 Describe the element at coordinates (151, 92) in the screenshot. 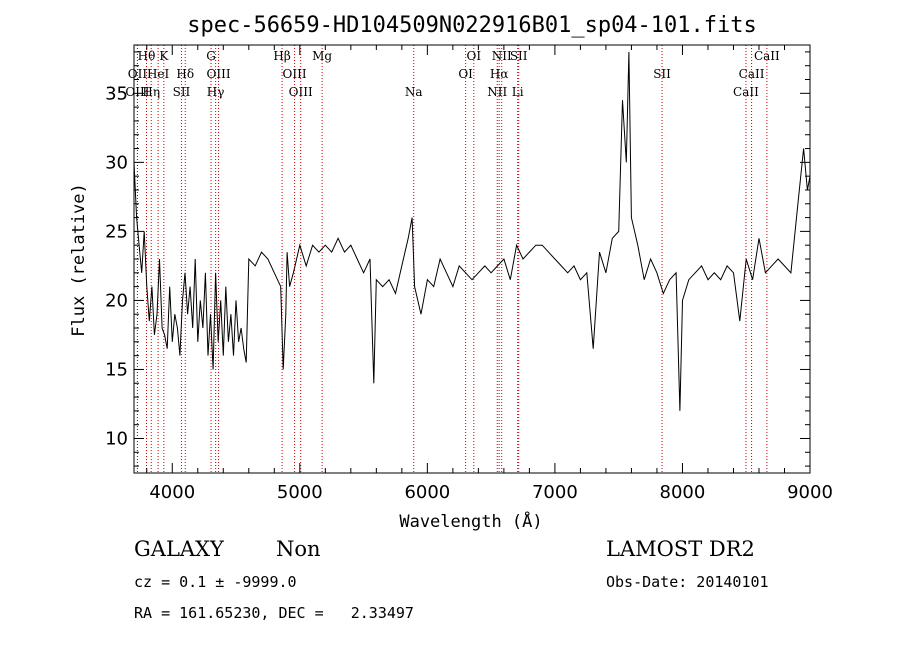

I see `line-marker-label: Hη` at that location.